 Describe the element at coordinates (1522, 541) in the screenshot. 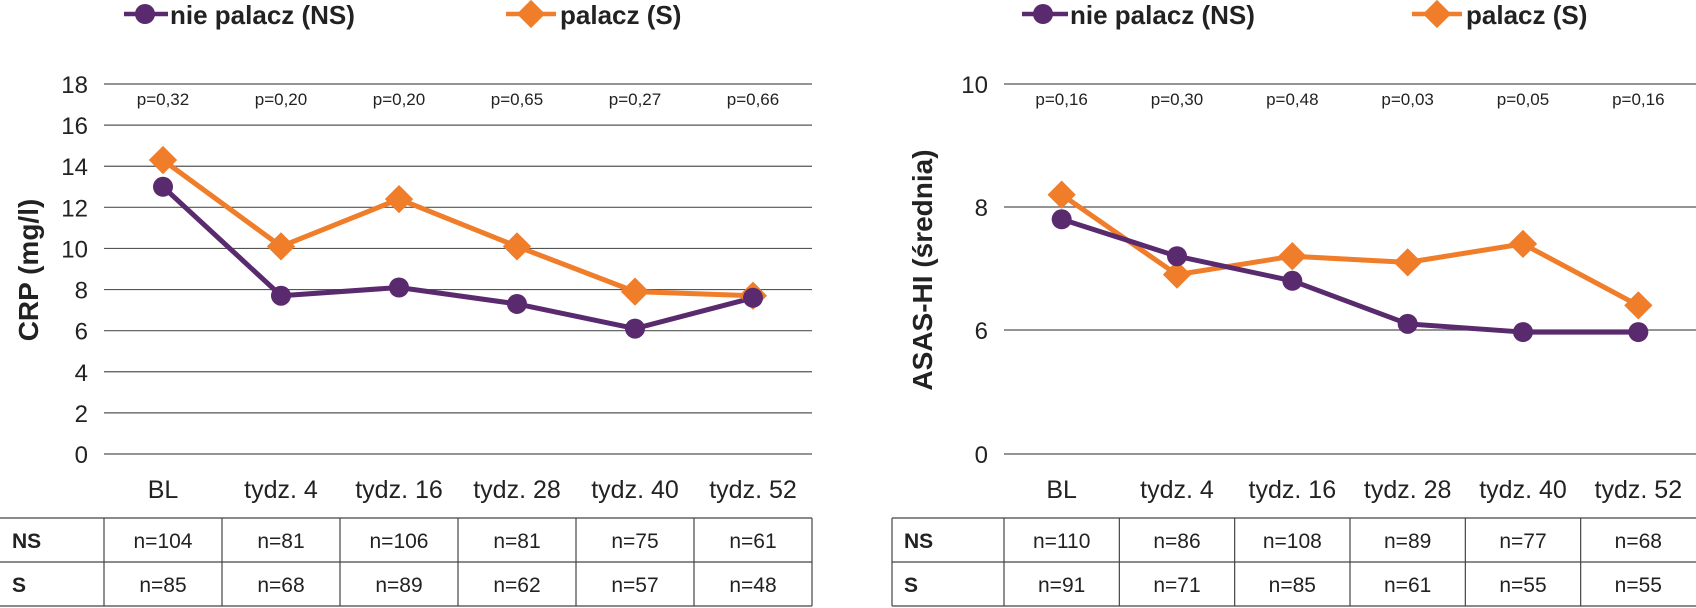

I see `table-cell-ns: n=77` at that location.